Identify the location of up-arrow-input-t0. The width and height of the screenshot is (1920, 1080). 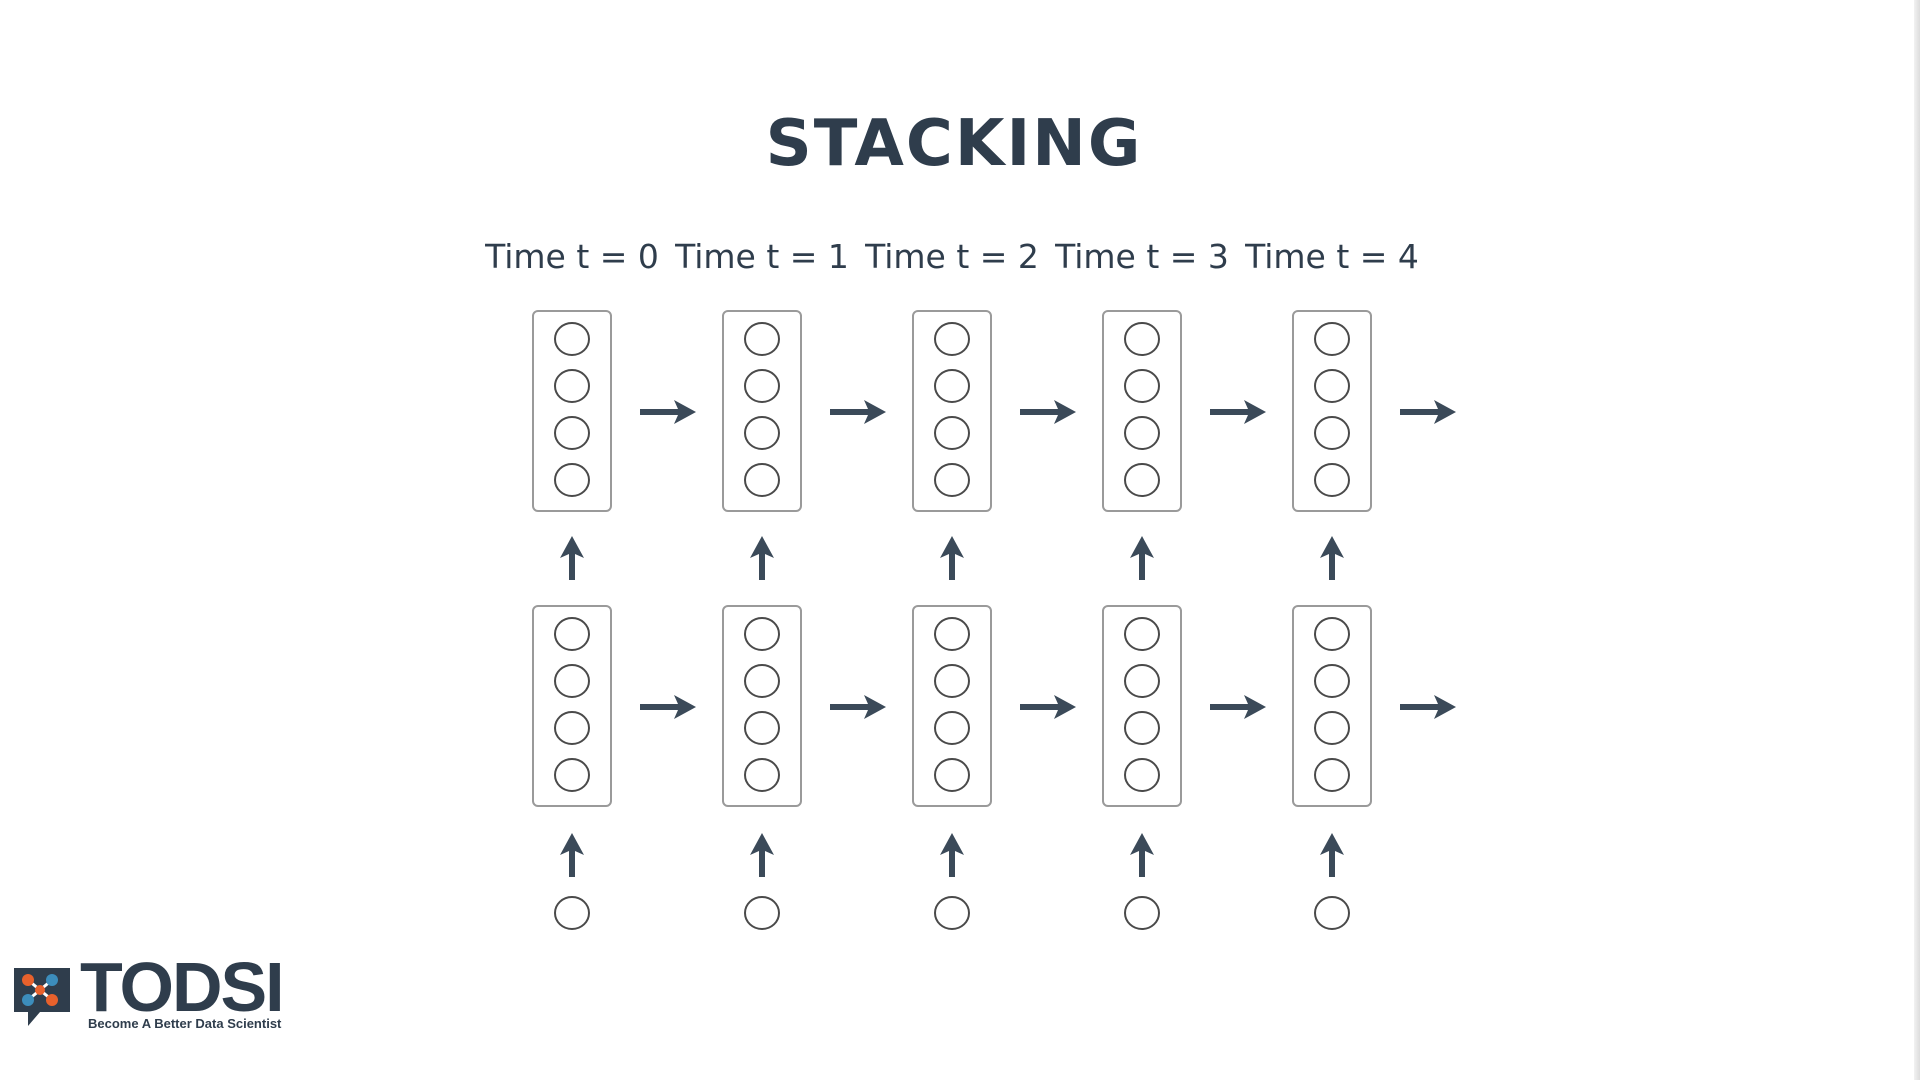
(572, 855).